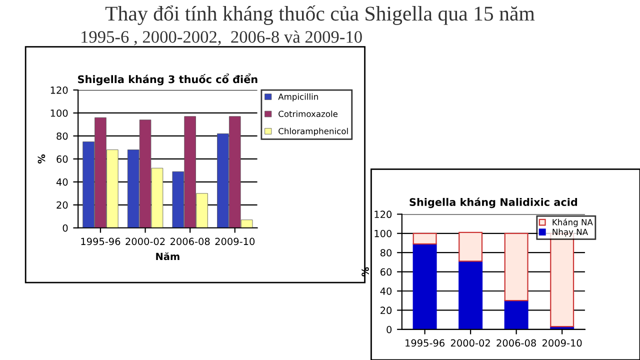 This screenshot has height=360, width=640. What do you see at coordinates (572, 222) in the screenshot?
I see `legend-label: Kháng NA` at bounding box center [572, 222].